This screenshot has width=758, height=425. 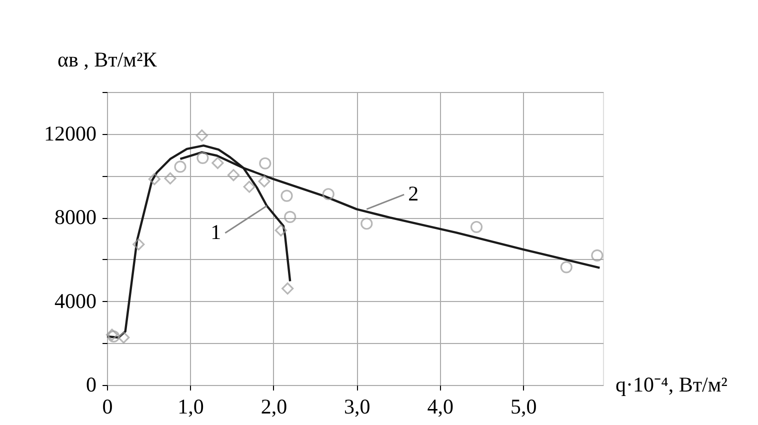 I want to click on y-tick-label: 12000, so click(x=70, y=133).